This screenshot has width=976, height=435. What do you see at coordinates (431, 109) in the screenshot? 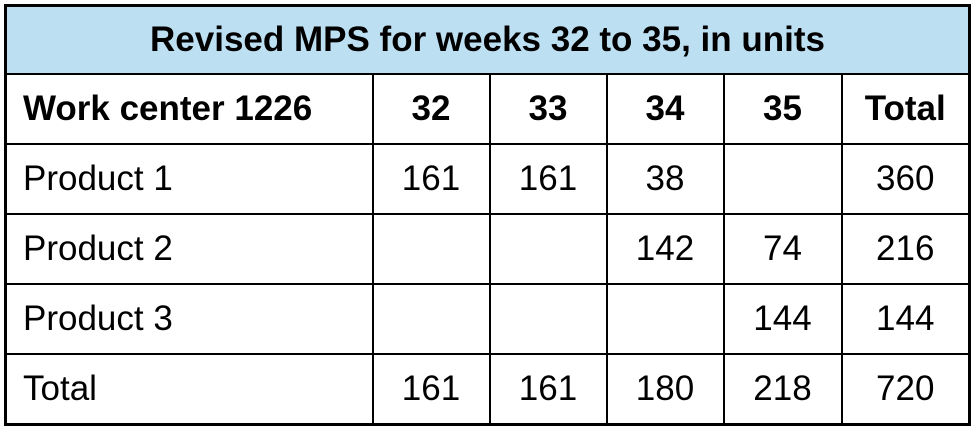
I see `header-week: 32` at bounding box center [431, 109].